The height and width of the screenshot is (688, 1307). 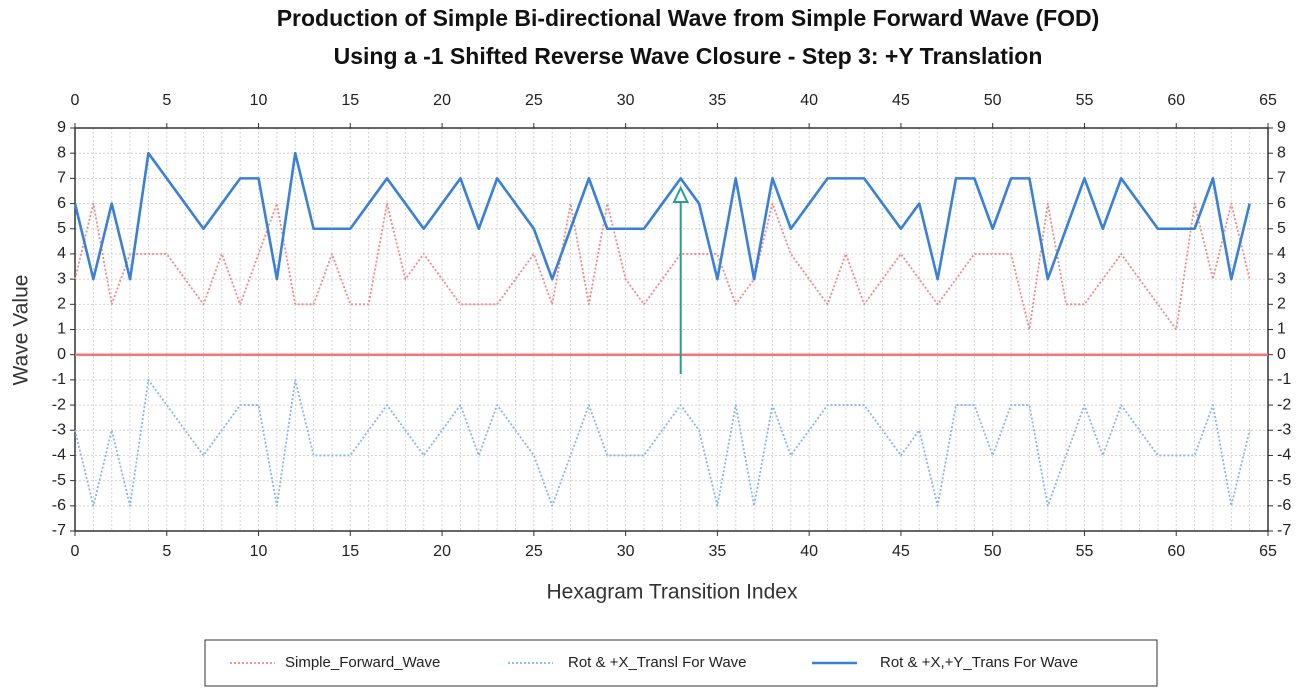 What do you see at coordinates (442, 100) in the screenshot?
I see `x2-tick-label: 20` at bounding box center [442, 100].